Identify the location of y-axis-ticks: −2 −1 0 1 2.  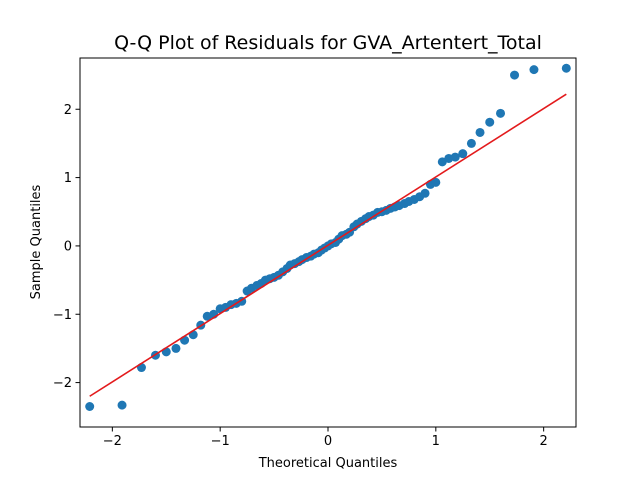
(66, 247).